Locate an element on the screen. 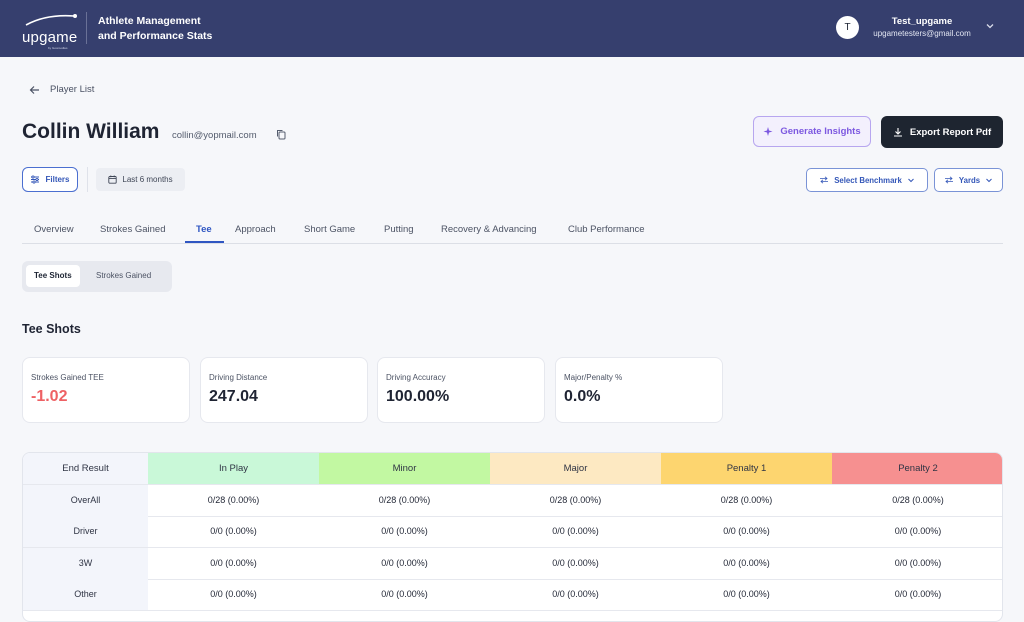 The image size is (1024, 622). page-title: Collin William is located at coordinates (91, 131).